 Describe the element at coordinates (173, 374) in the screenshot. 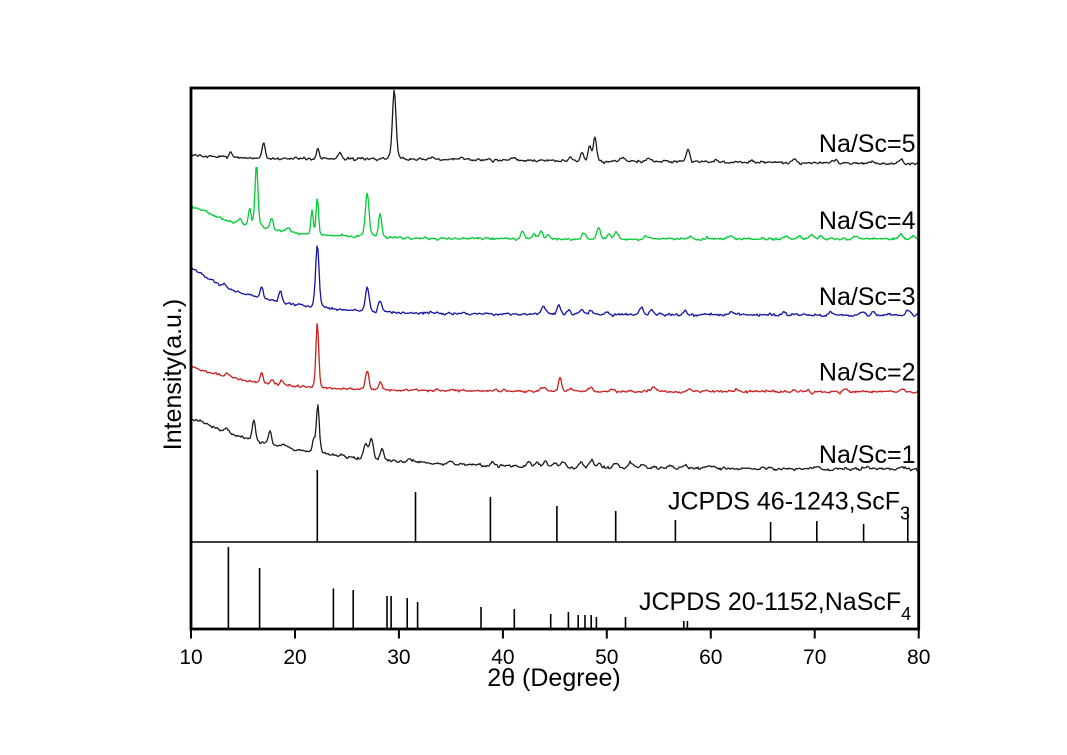

I see `svg-text: Intensity(a.u.)` at that location.